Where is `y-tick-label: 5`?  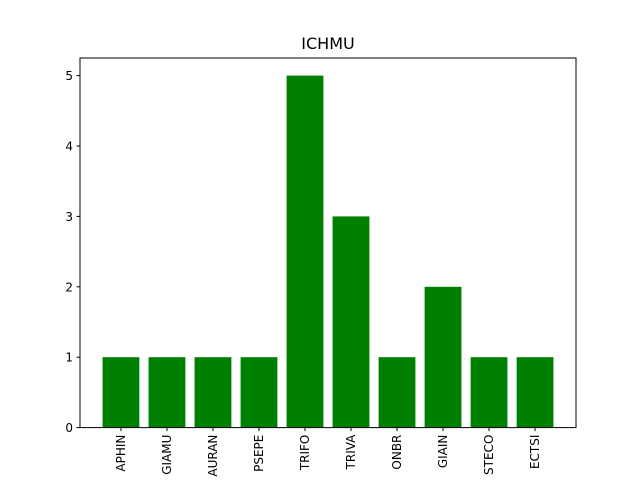 y-tick-label: 5 is located at coordinates (69, 76).